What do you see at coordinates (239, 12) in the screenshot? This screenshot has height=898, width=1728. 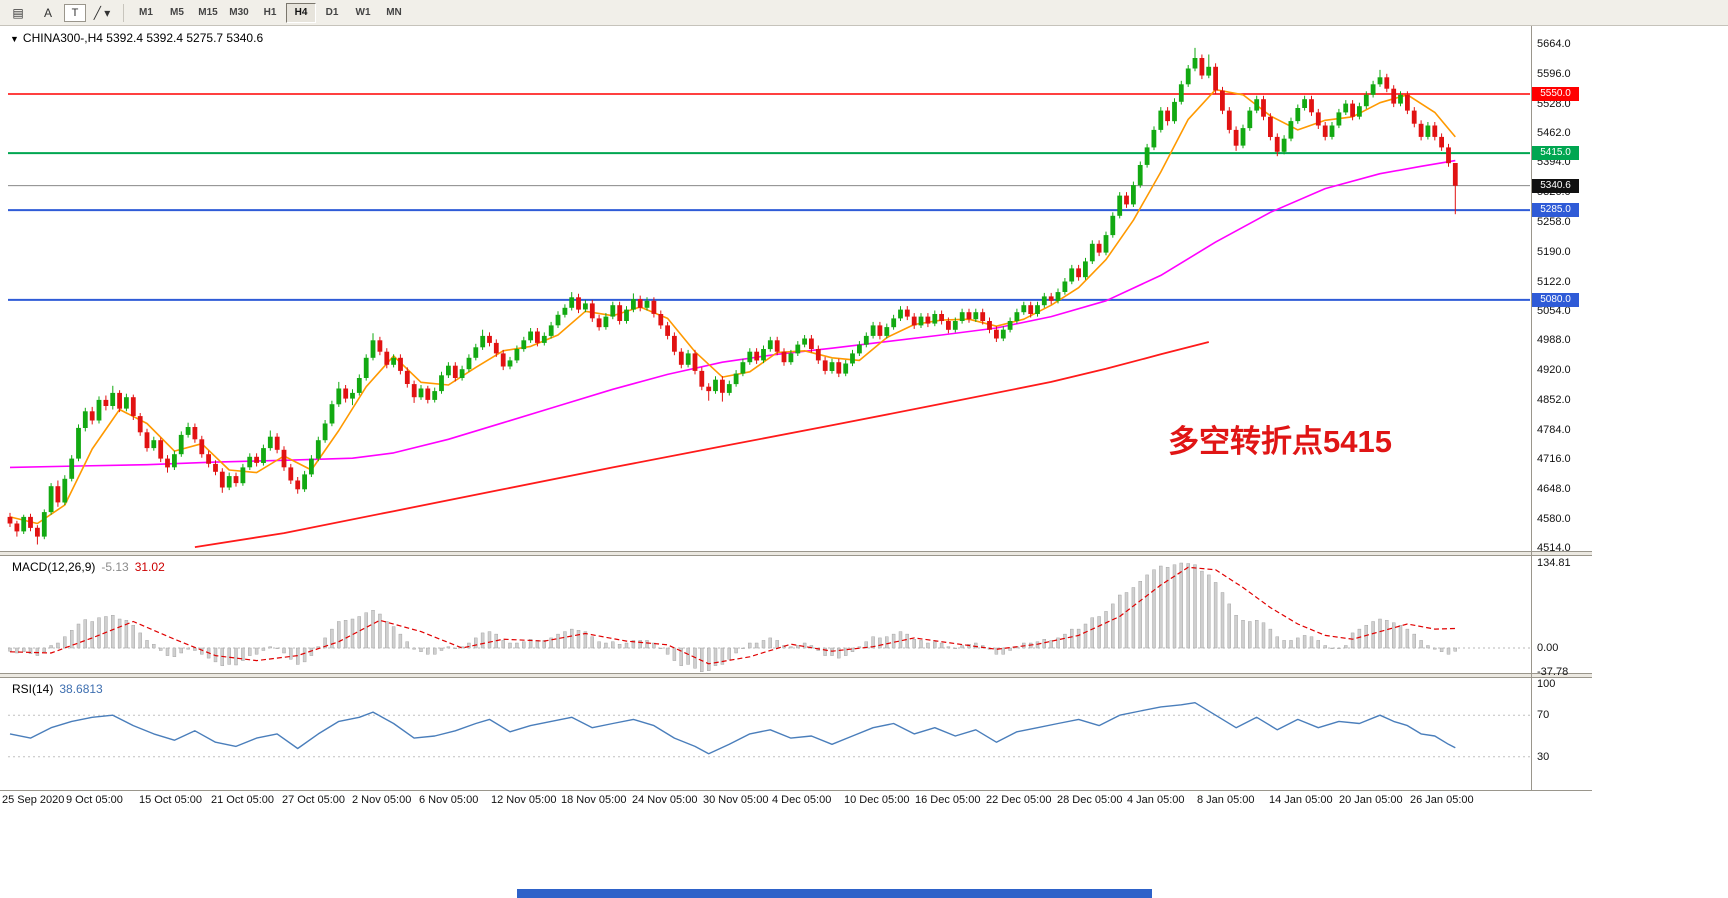 I see `timeframe-m30-button: M30` at bounding box center [239, 12].